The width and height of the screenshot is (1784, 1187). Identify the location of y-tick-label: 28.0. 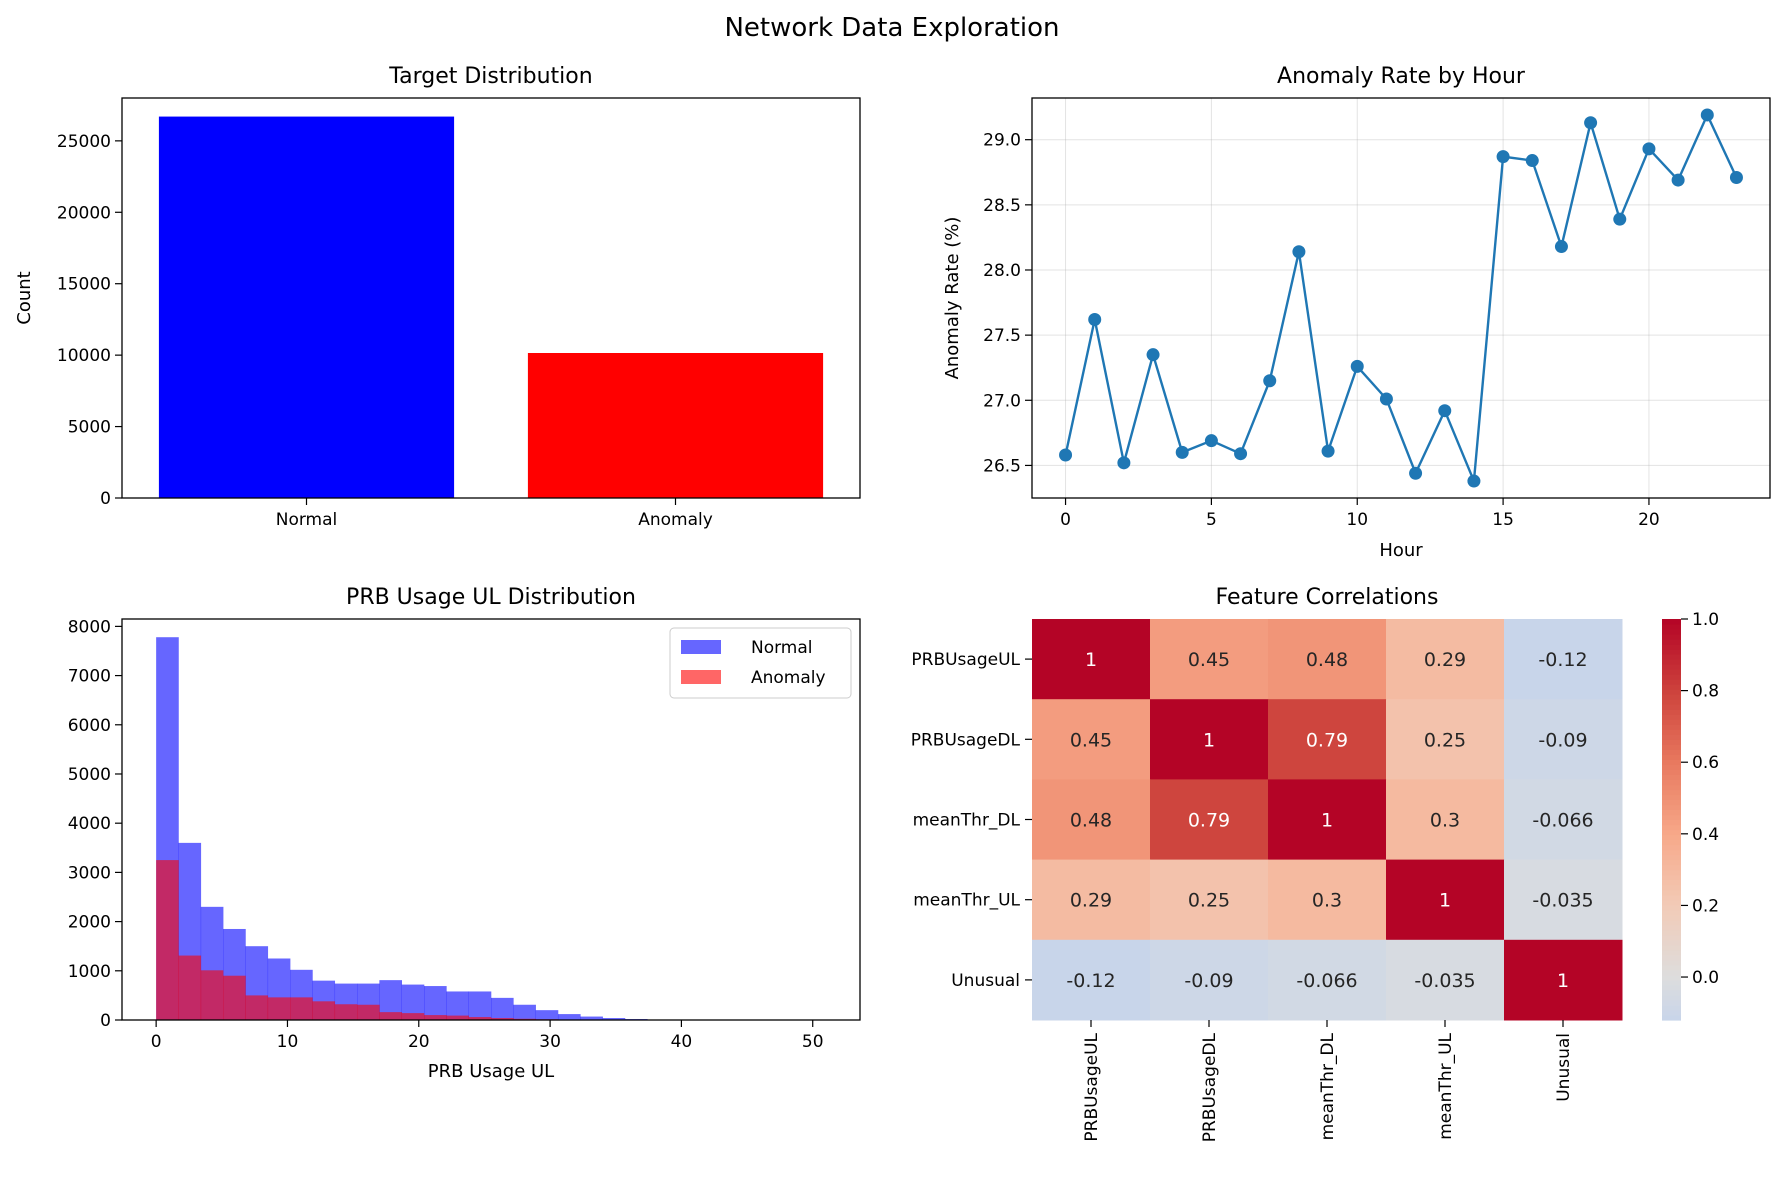
(1002, 271).